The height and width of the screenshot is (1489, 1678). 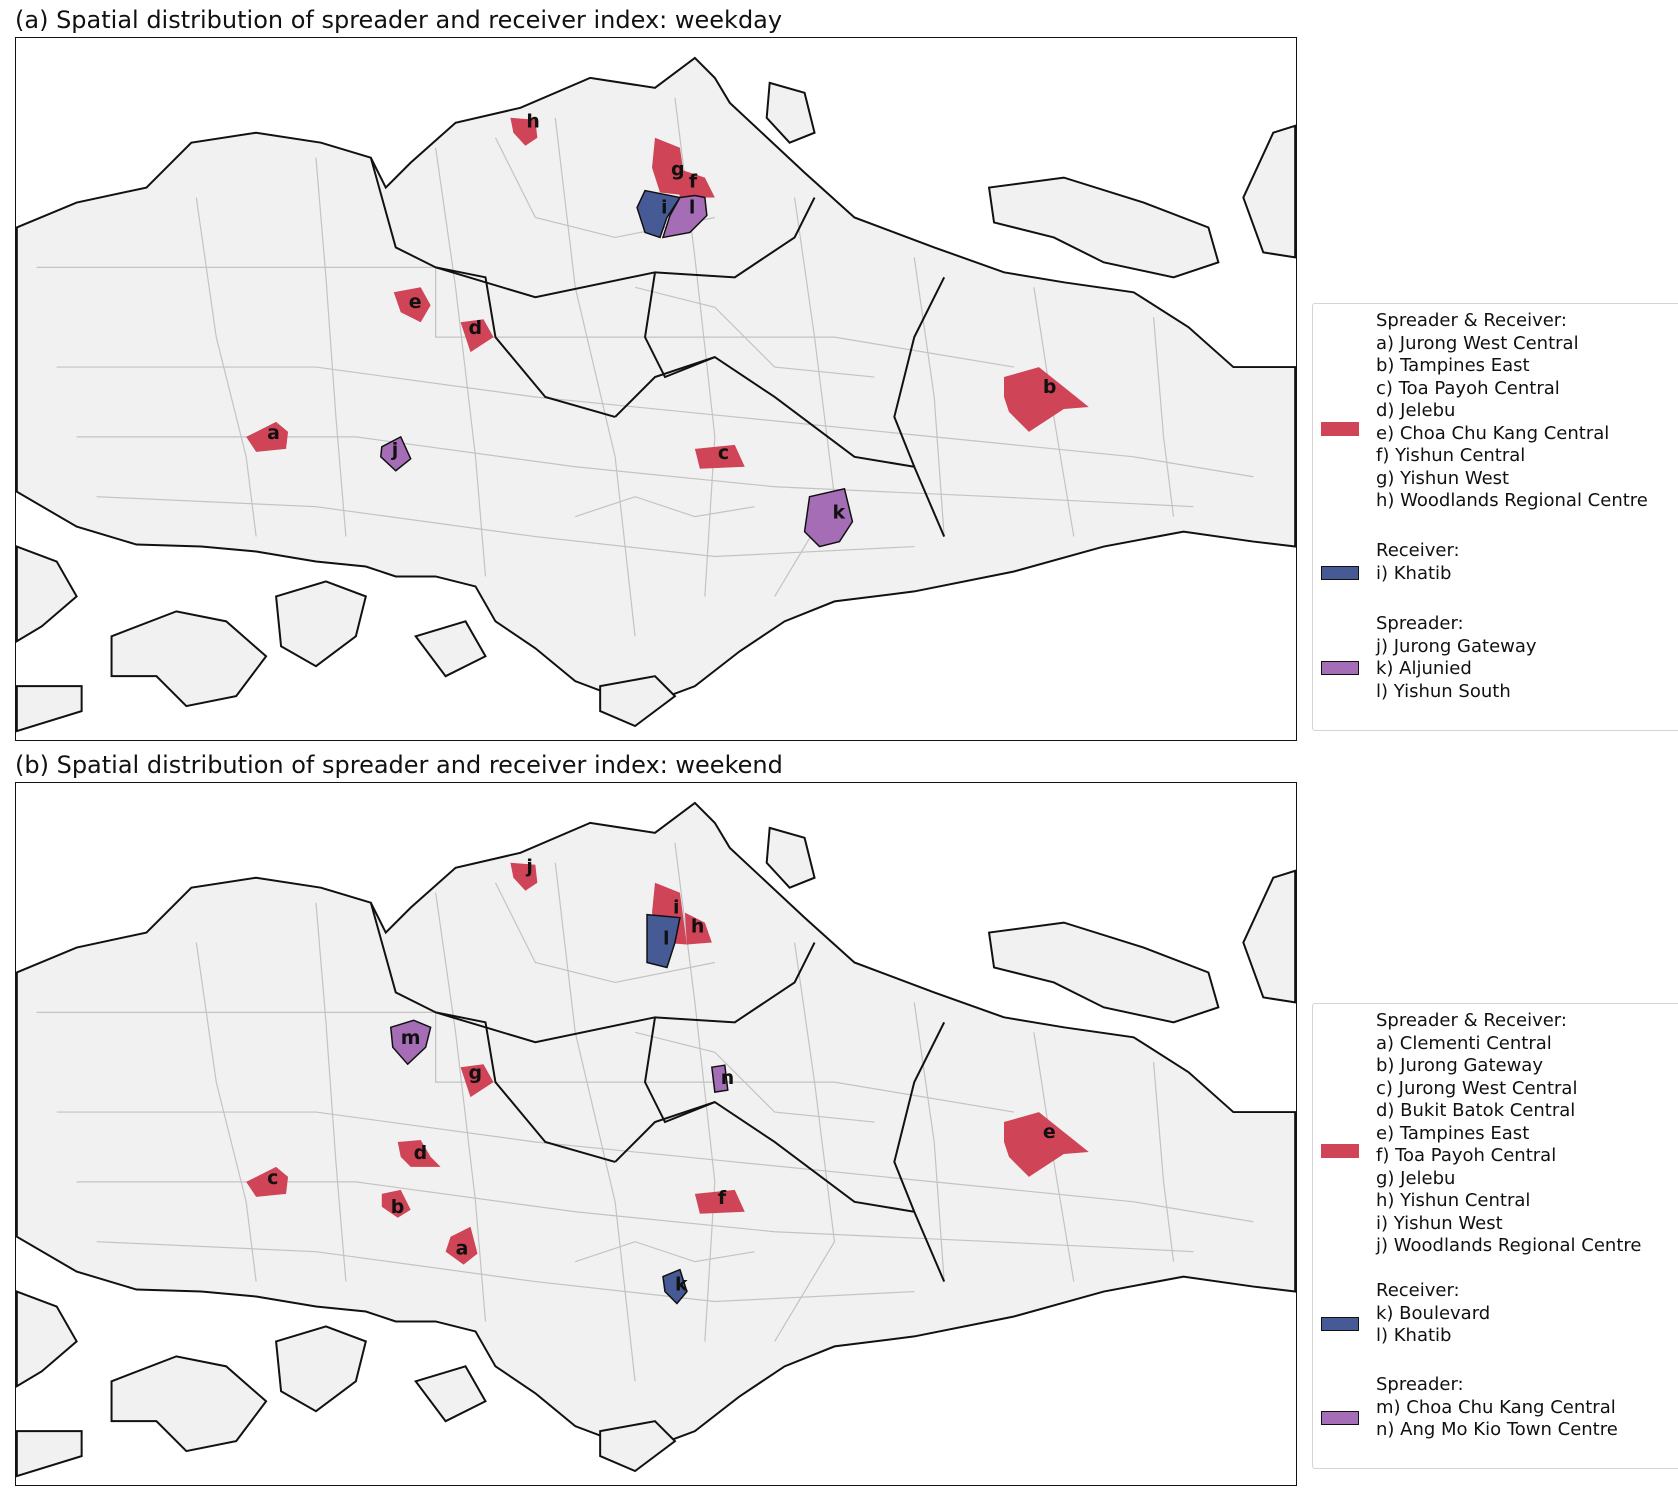 I want to click on label-m: m, so click(x=411, y=1038).